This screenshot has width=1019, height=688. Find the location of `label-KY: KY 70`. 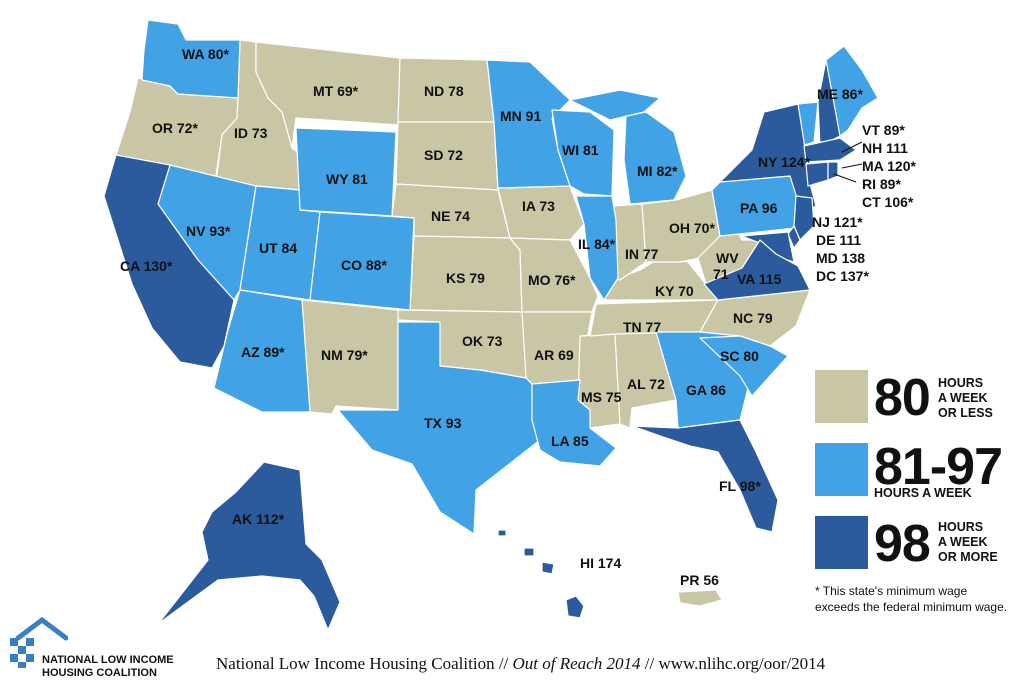

label-KY: KY 70 is located at coordinates (674, 291).